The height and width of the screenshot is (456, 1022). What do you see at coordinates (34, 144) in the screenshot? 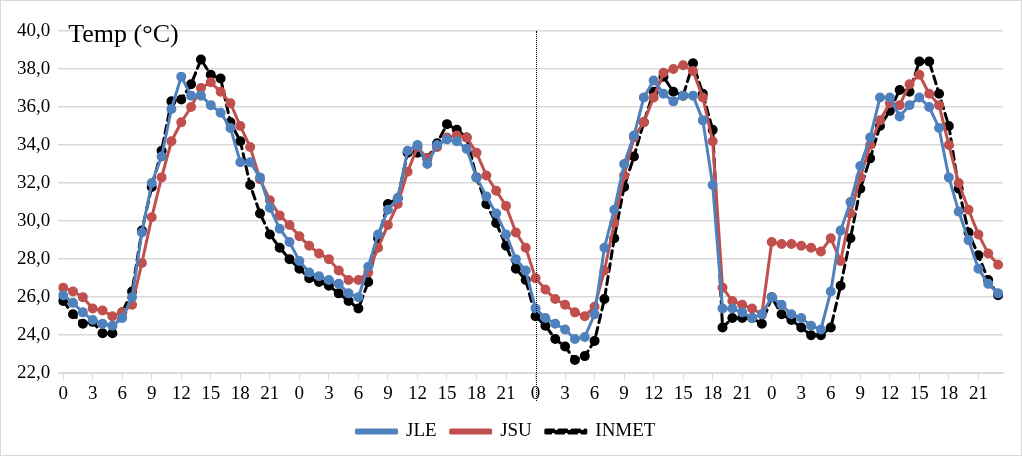
I see `y-tick-label: 34,0` at bounding box center [34, 144].